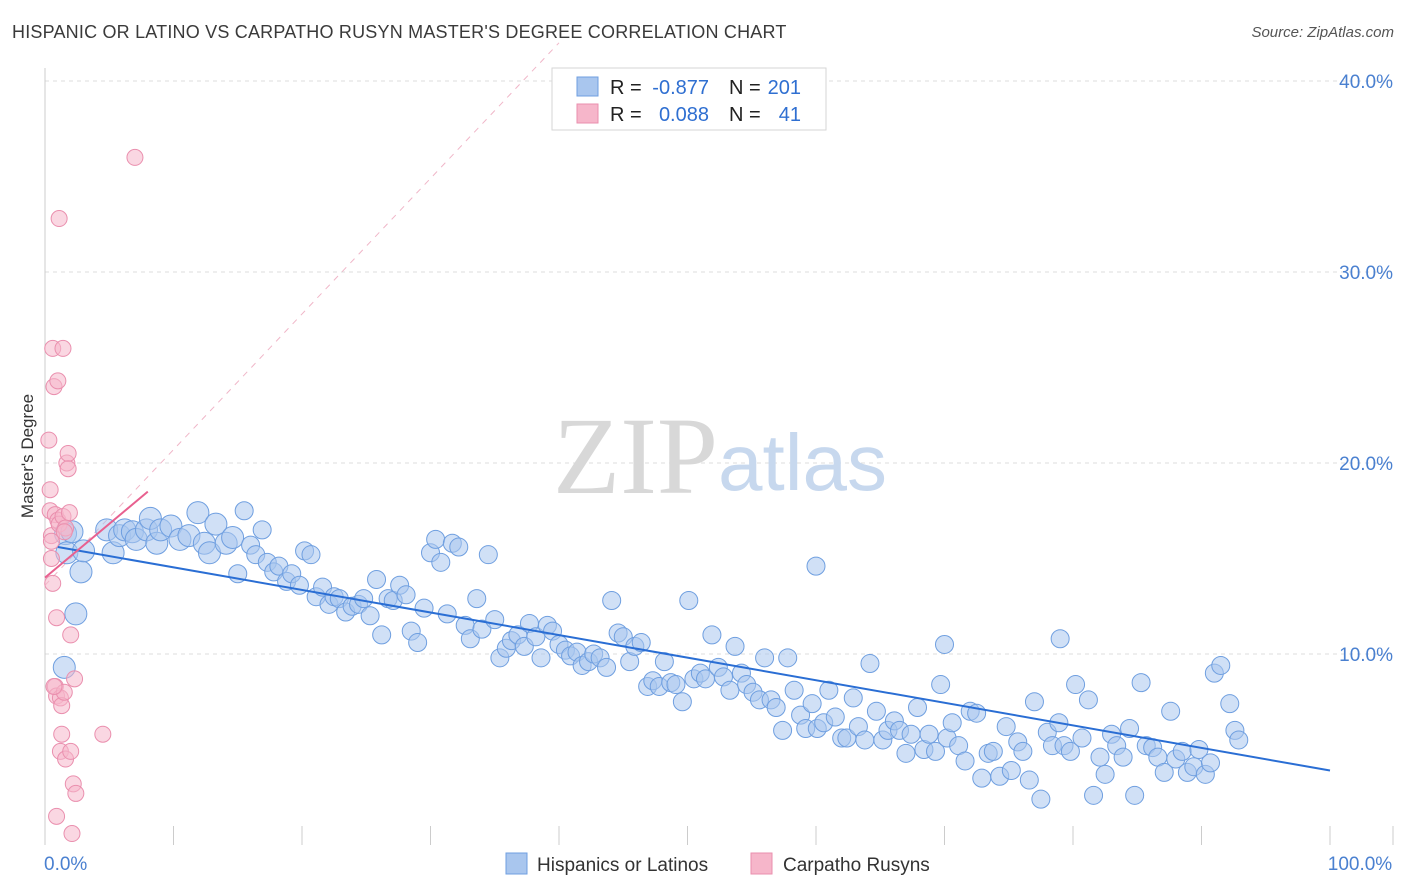 The image size is (1406, 892). Describe the element at coordinates (516, 863) in the screenshot. I see `legend-series-swatch-blue` at that location.